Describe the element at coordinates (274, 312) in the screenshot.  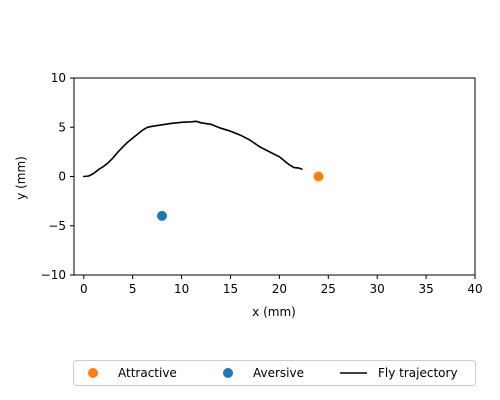
I see `x-axis-label: x (mm)` at that location.